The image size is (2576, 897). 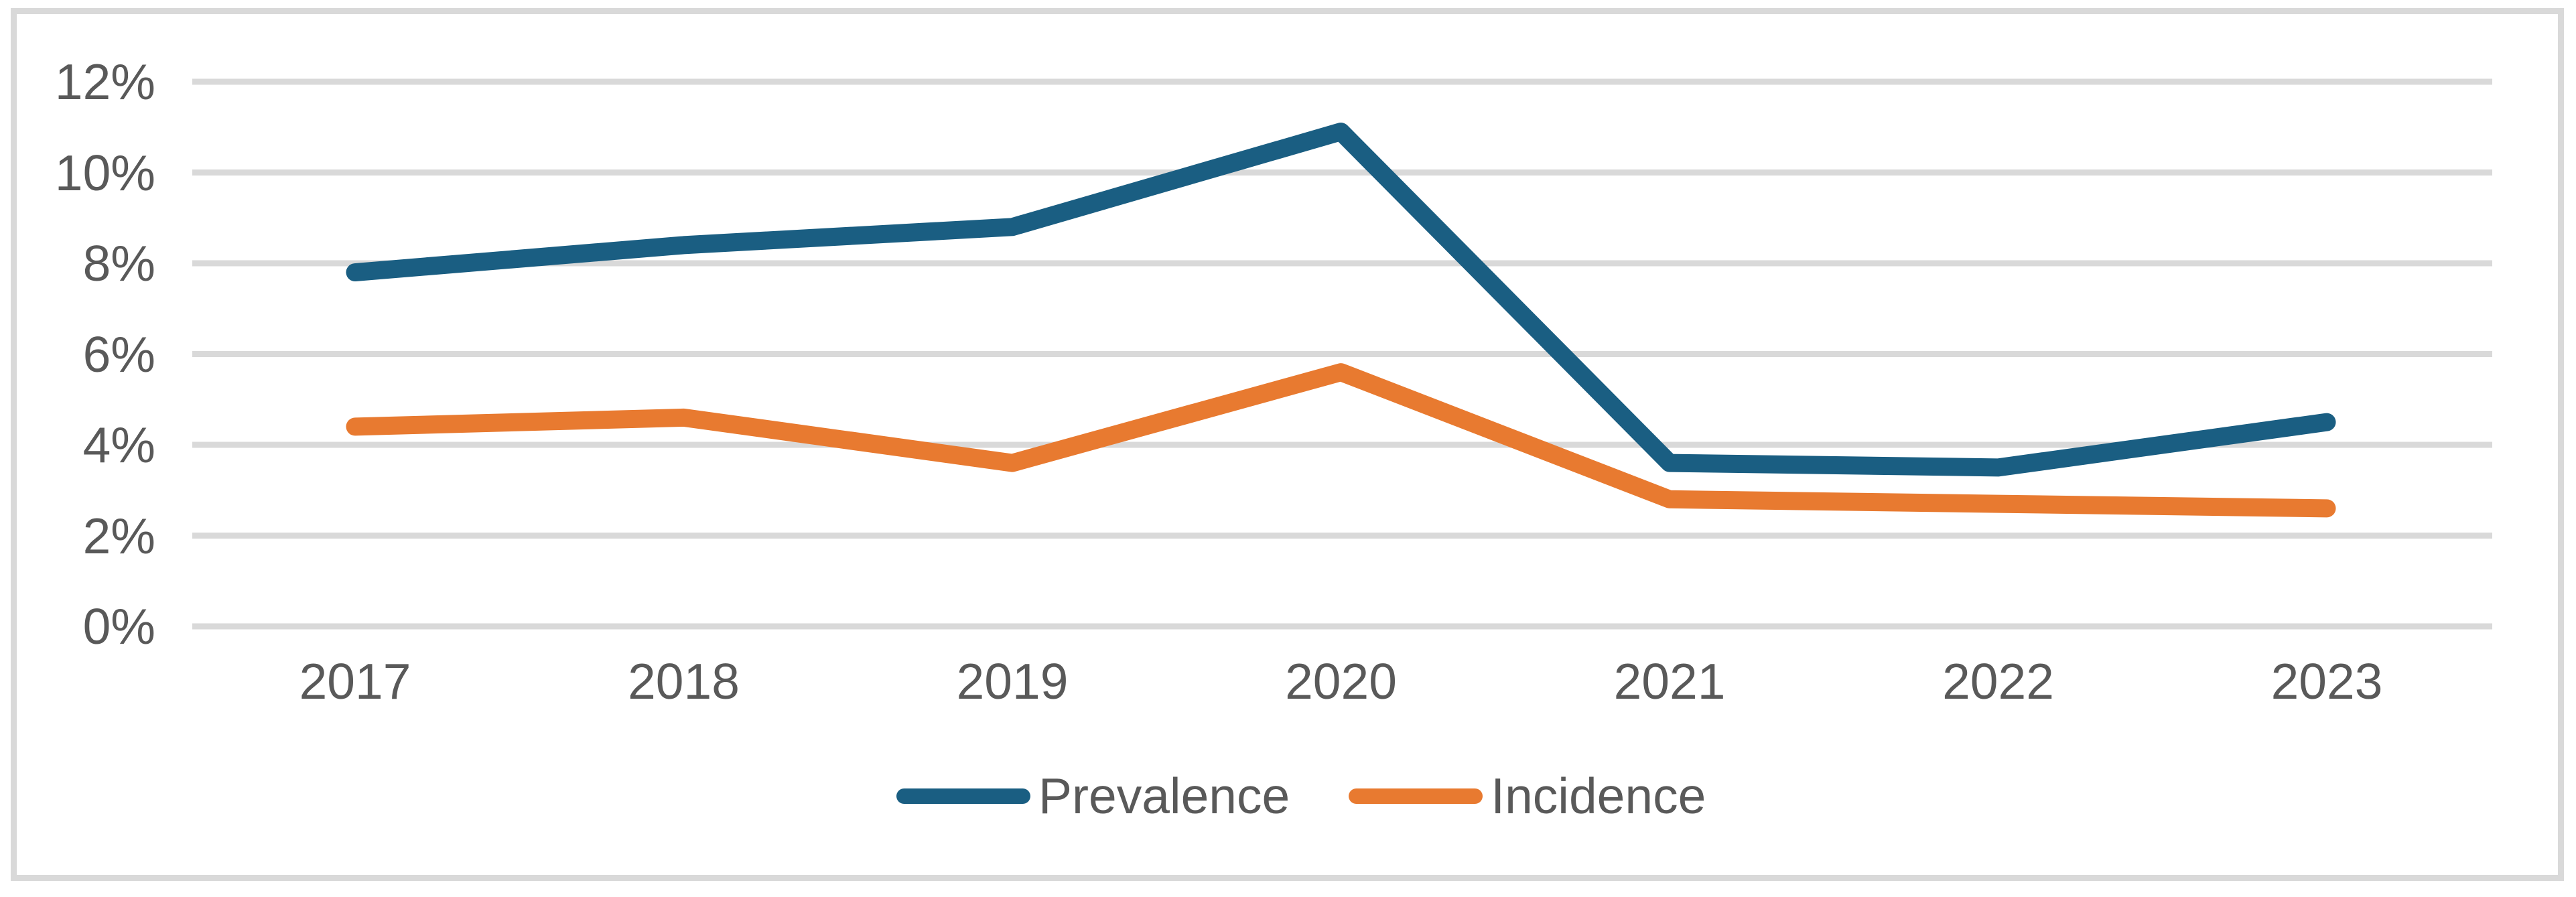 I want to click on incidence-line, so click(x=1341, y=440).